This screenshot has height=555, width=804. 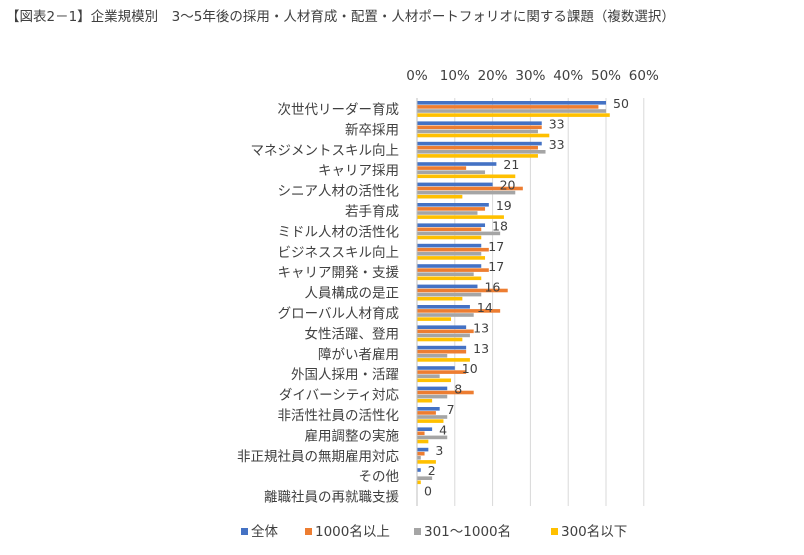 I want to click on data-label: 21, so click(x=511, y=164).